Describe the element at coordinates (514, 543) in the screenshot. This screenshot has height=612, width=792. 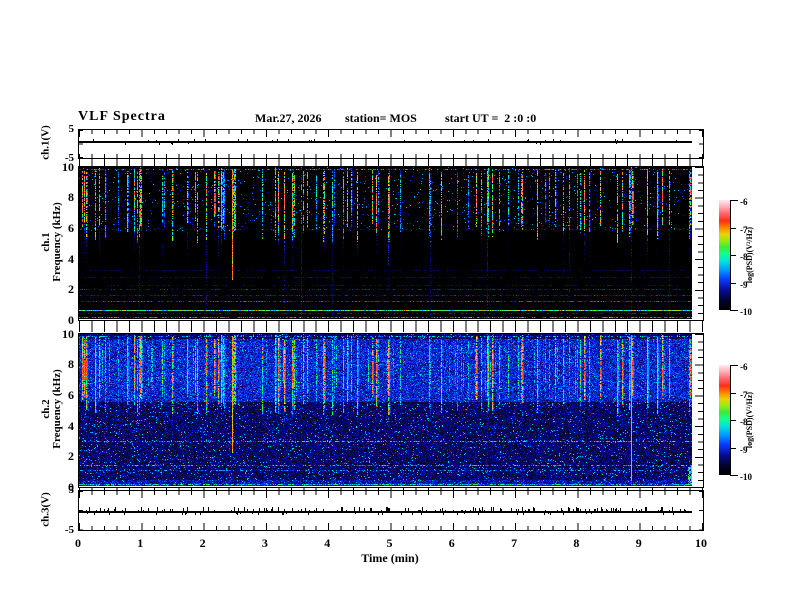
I see `time-tick-label: 7` at that location.